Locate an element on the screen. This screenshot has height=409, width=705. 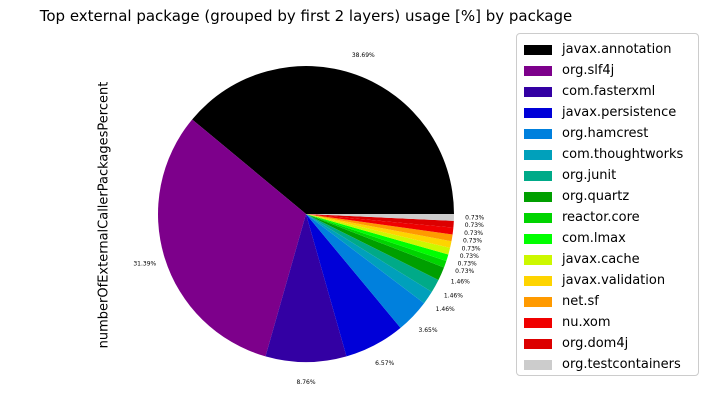
legend-label: javax.validation is located at coordinates (614, 280).